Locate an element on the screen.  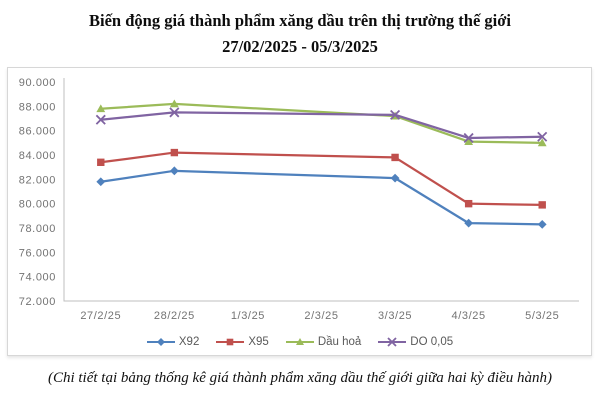
x-tick-label: 2/3/25 is located at coordinates (321, 316).